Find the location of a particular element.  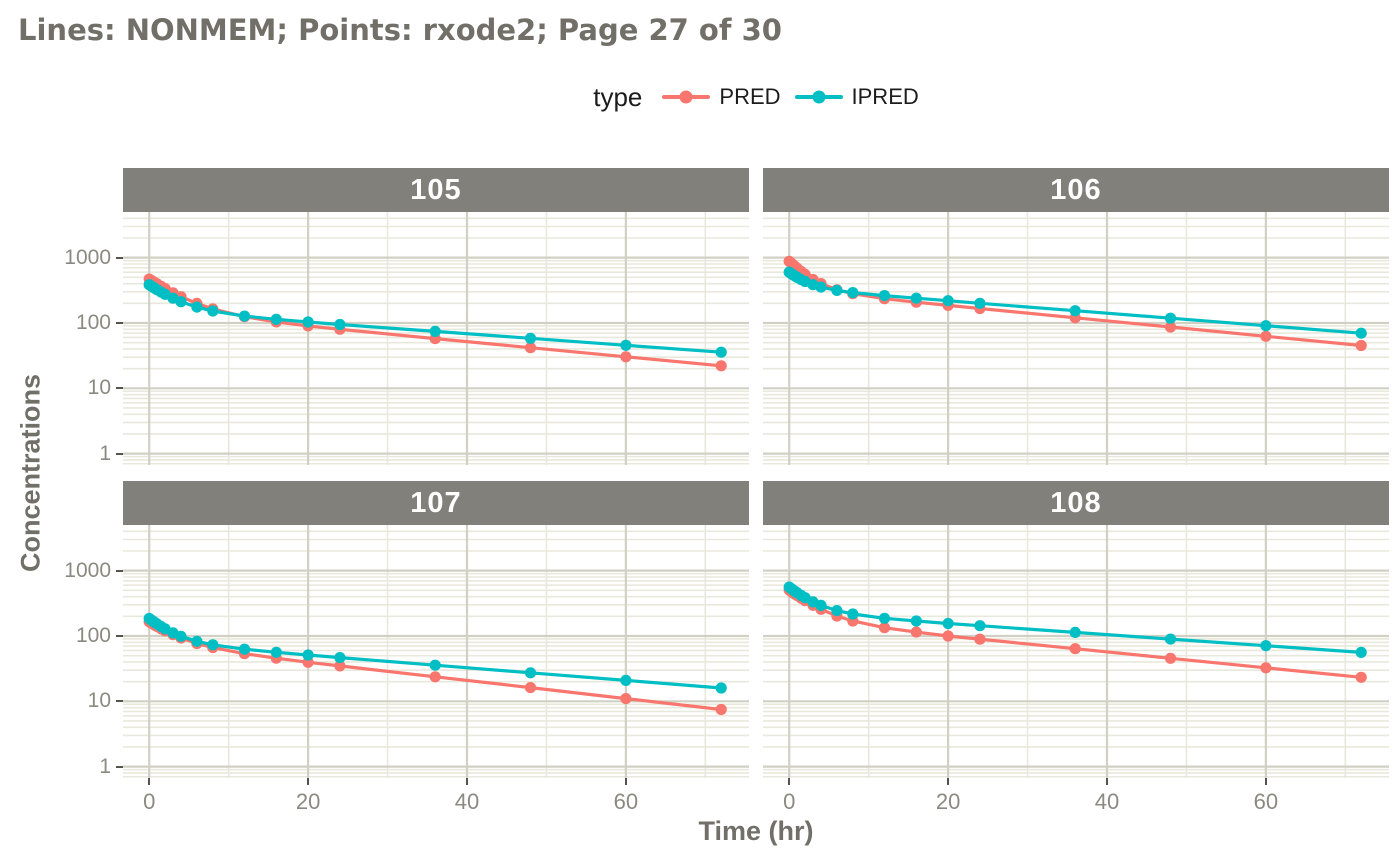

ipred-legend-key-icon is located at coordinates (818, 97).